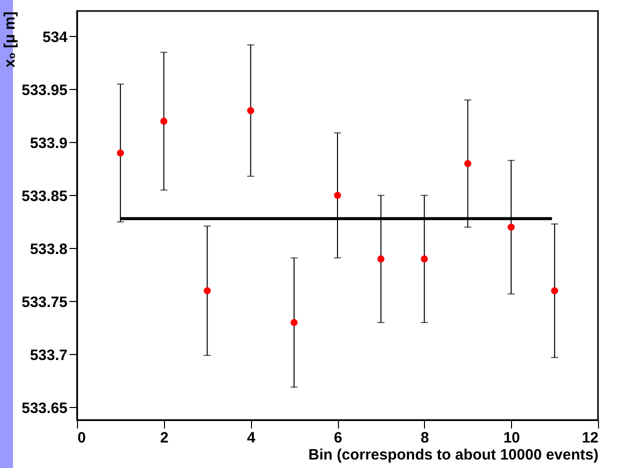 Image resolution: width=618 pixels, height=468 pixels. Describe the element at coordinates (164, 438) in the screenshot. I see `x-tick-label: 2` at that location.